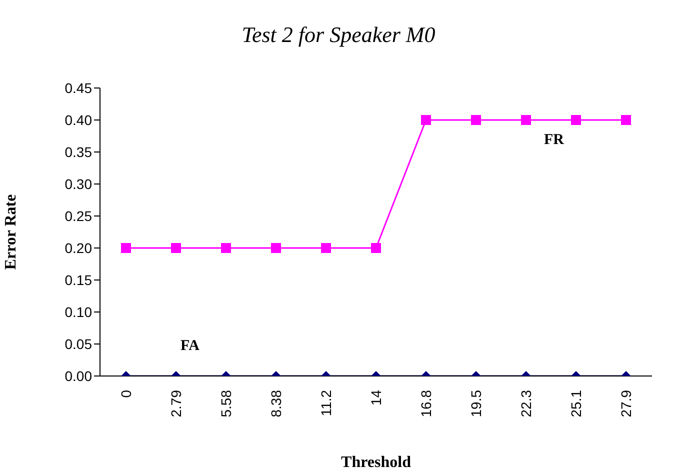  What do you see at coordinates (78, 312) in the screenshot?
I see `y-tick-label: 0.10` at bounding box center [78, 312].